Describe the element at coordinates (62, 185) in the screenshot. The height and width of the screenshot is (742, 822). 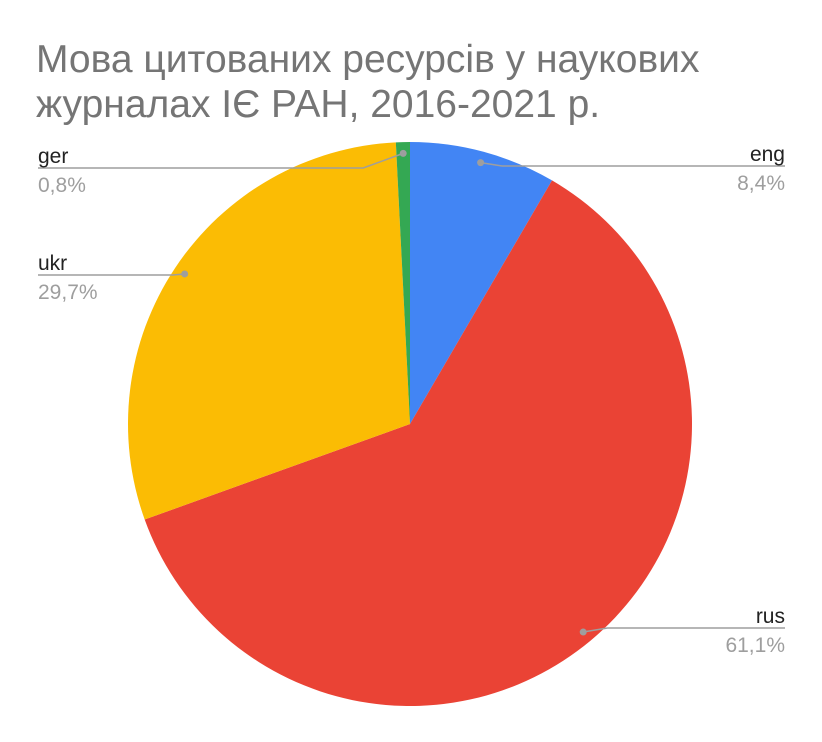
I see `data-label: 0,8%` at that location.